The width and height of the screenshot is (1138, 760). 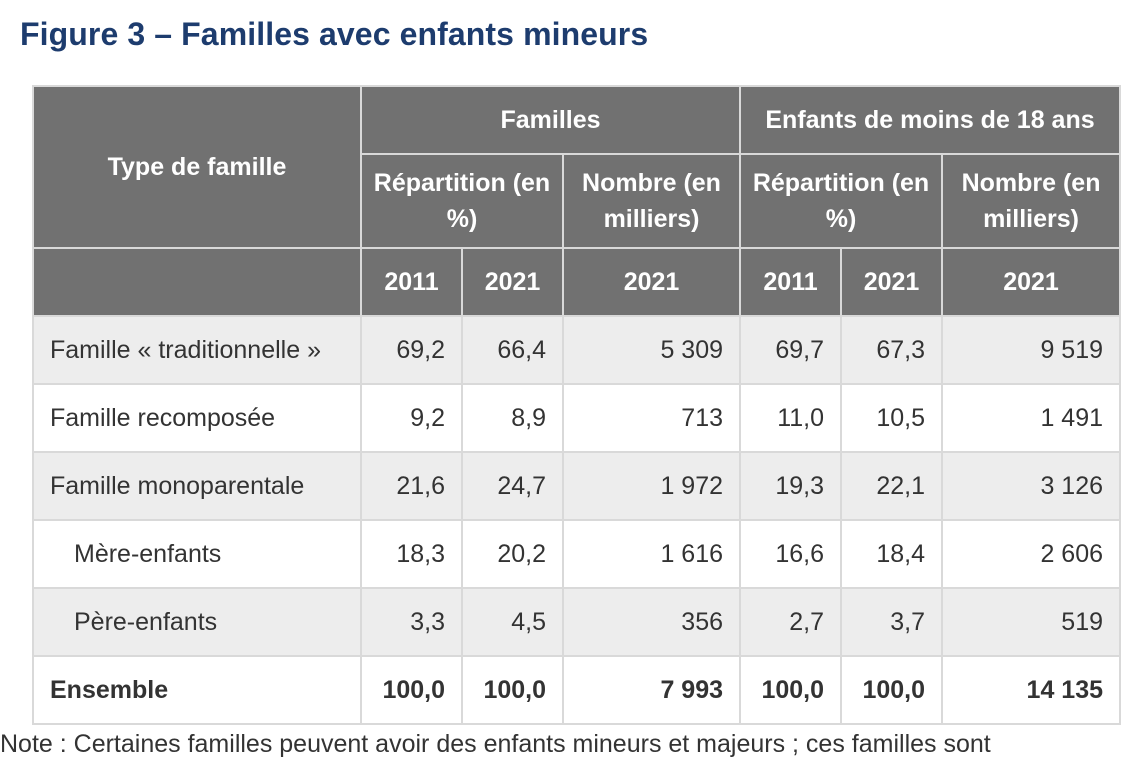 I want to click on table-cell: 66,4, so click(x=512, y=350).